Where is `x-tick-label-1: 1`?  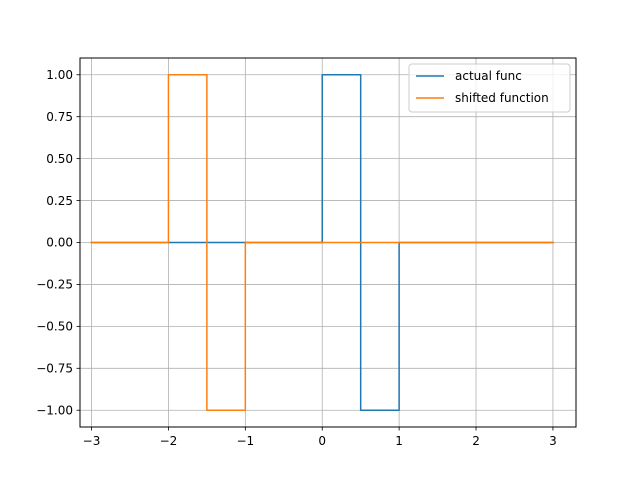
x-tick-label-1: 1 is located at coordinates (399, 441).